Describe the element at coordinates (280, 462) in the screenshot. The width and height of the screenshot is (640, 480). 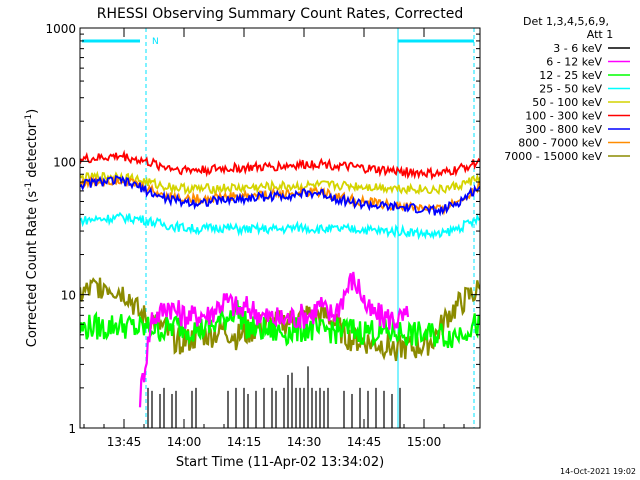
I see `x-axis-label: Start Time (11-Apr-02 13:34:02)` at that location.